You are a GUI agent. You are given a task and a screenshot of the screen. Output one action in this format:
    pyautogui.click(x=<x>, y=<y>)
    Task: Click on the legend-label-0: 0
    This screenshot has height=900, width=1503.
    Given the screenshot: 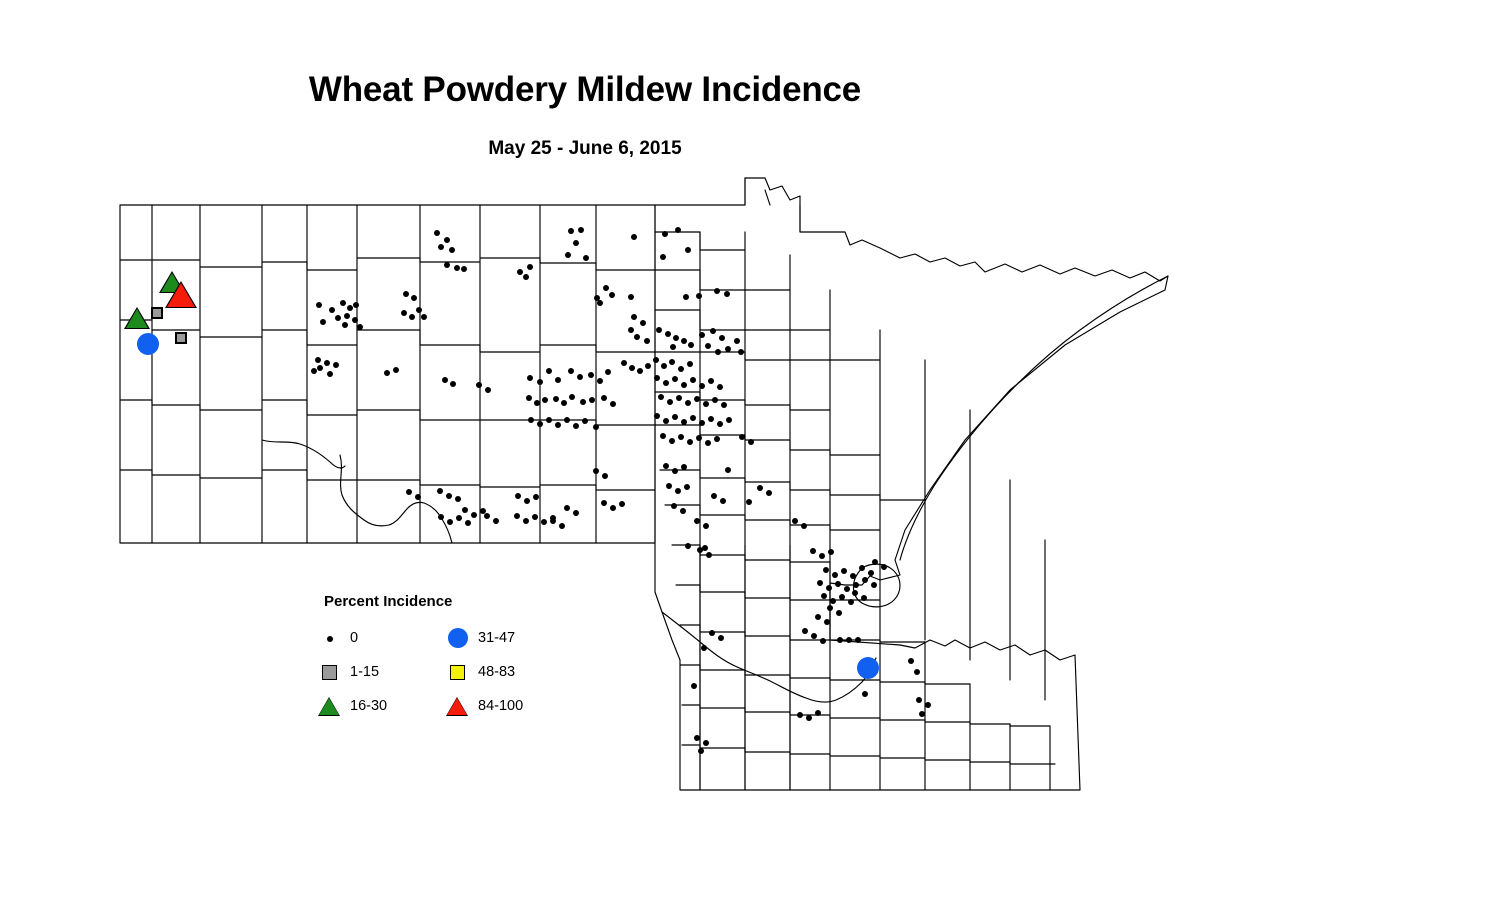 What is the action you would take?
    pyautogui.click(x=354, y=638)
    